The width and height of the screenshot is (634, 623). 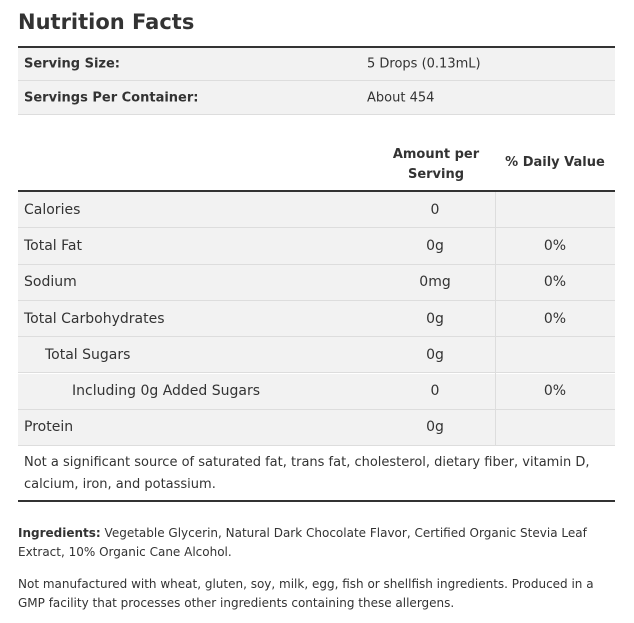 I want to click on nutrient-row: Protein 0g, so click(x=316, y=428).